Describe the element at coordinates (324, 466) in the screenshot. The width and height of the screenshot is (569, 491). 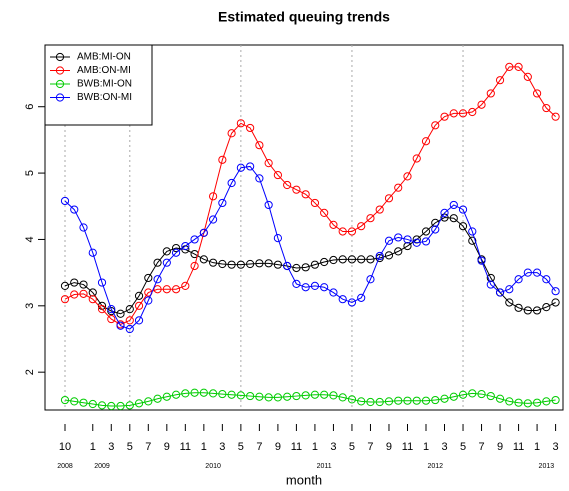
I see `year-label: 2011` at that location.